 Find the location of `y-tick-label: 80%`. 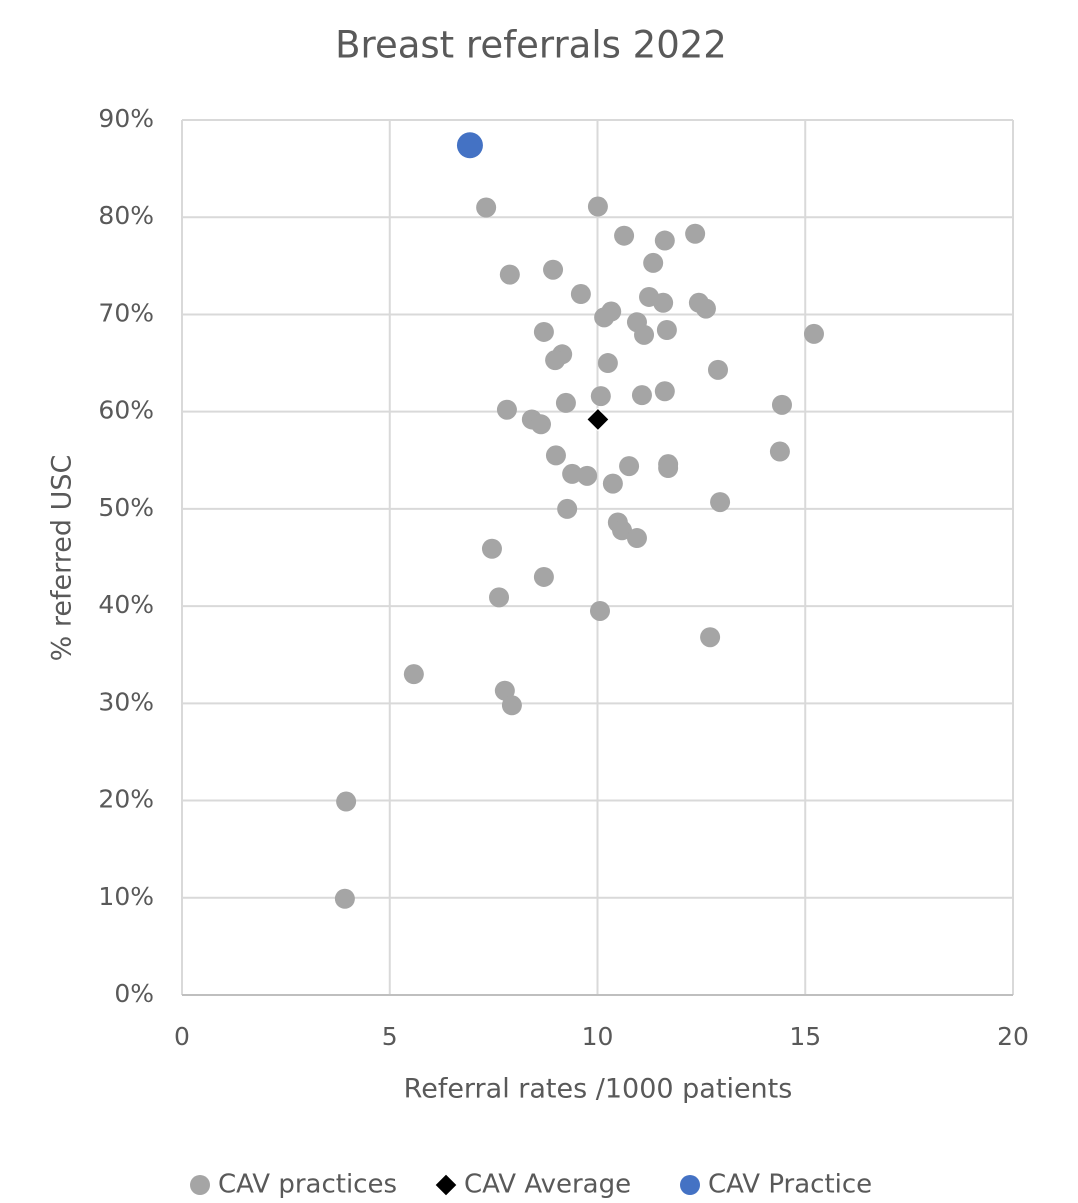

y-tick-label: 80% is located at coordinates (126, 215).